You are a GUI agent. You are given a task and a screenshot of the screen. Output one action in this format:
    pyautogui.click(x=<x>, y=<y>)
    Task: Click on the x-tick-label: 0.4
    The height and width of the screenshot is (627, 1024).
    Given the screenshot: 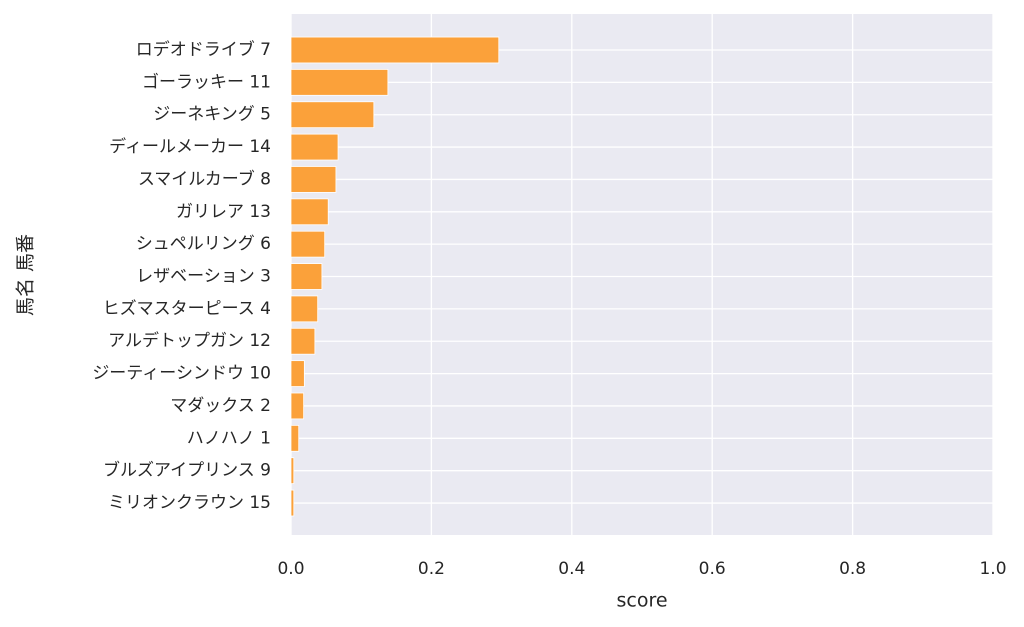 What is the action you would take?
    pyautogui.click(x=571, y=569)
    